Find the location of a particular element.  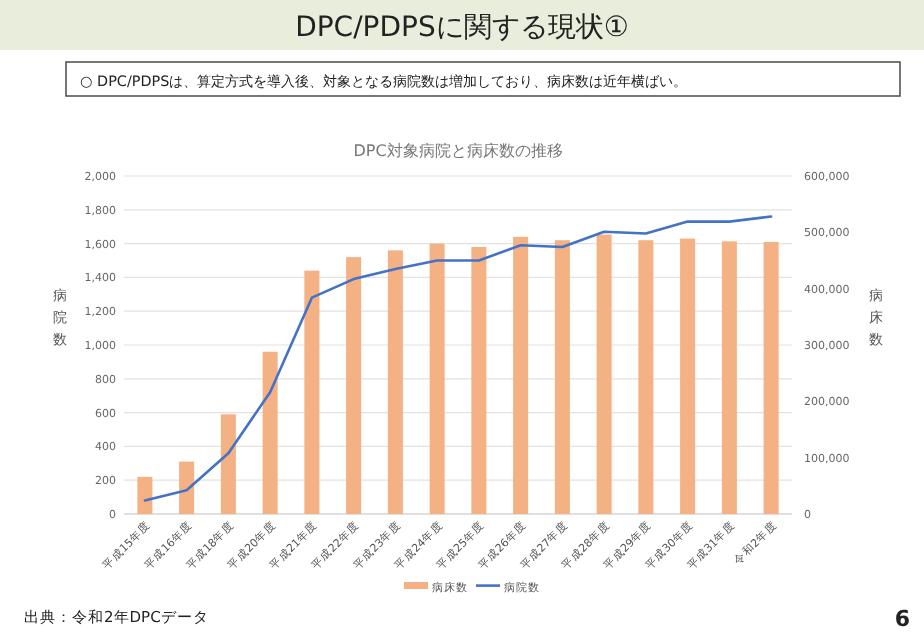

text: DPC対象病院と病床数の推移 is located at coordinates (458, 151).